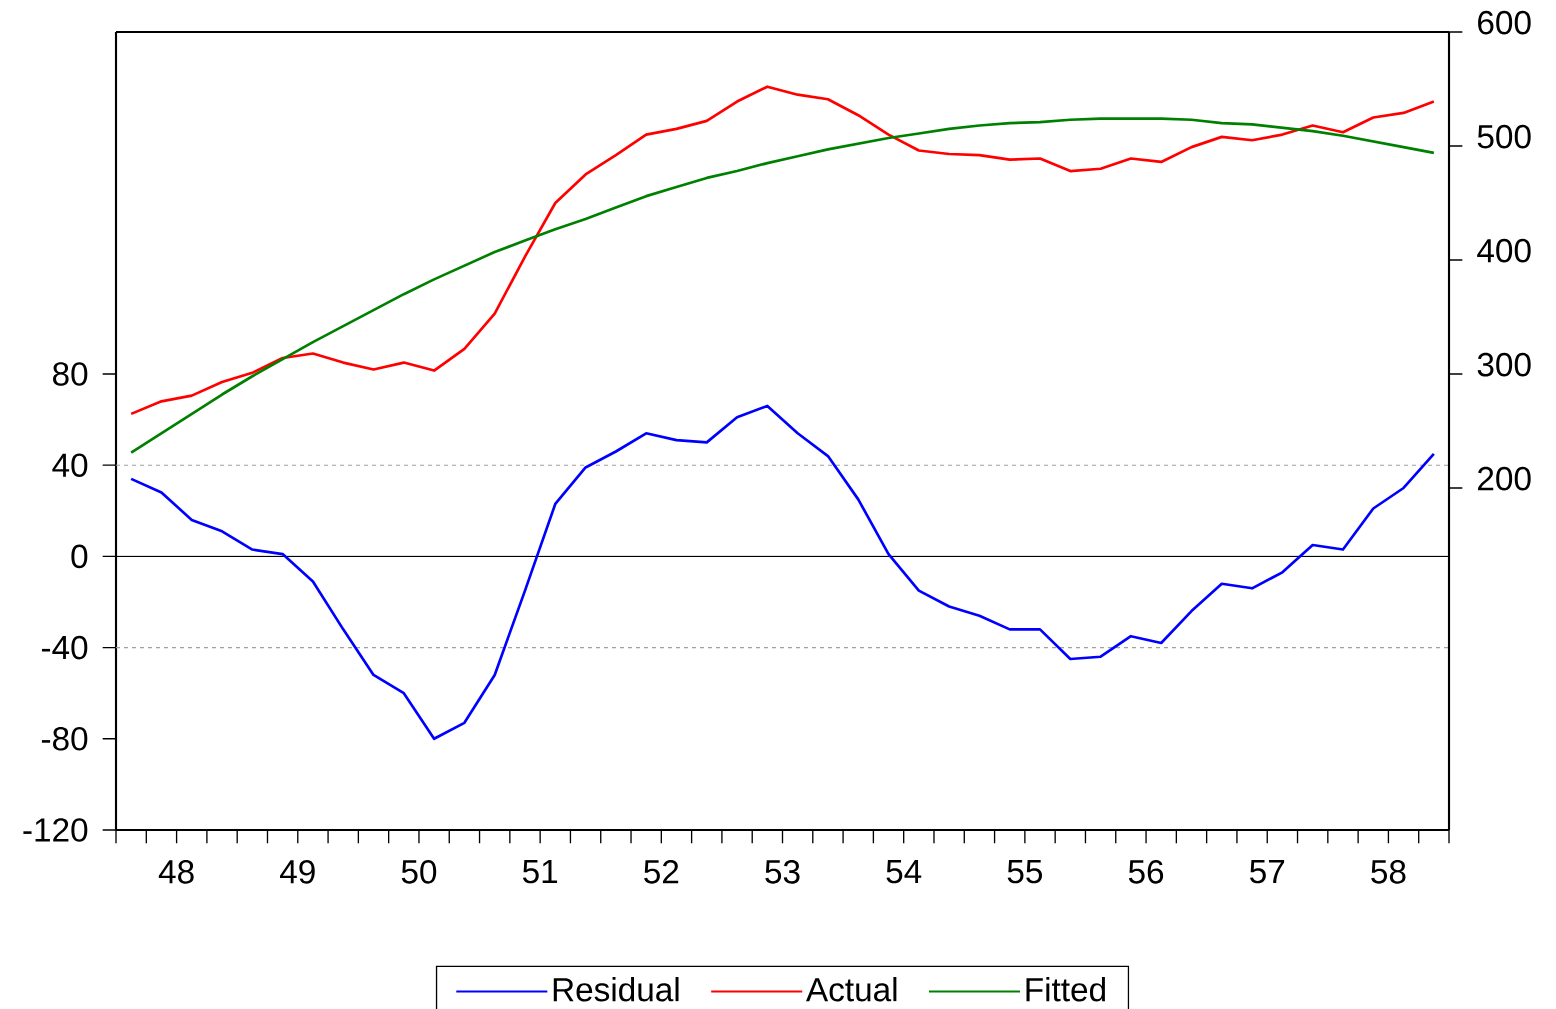 Image resolution: width=1556 pixels, height=1009 pixels. Describe the element at coordinates (782, 872) in the screenshot. I see `x-tick-label: 53` at that location.